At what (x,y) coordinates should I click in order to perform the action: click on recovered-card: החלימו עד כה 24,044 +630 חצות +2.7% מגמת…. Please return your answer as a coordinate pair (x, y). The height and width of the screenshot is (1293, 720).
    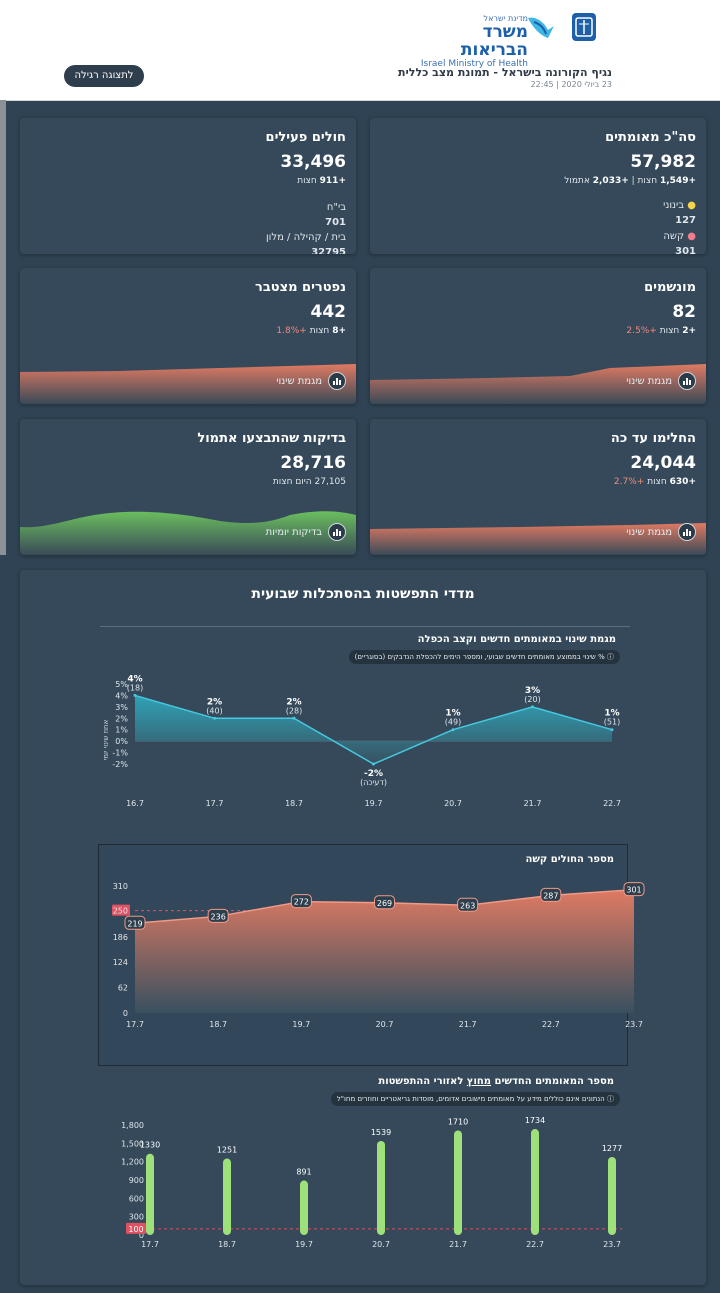
    Looking at the image, I should click on (538, 487).